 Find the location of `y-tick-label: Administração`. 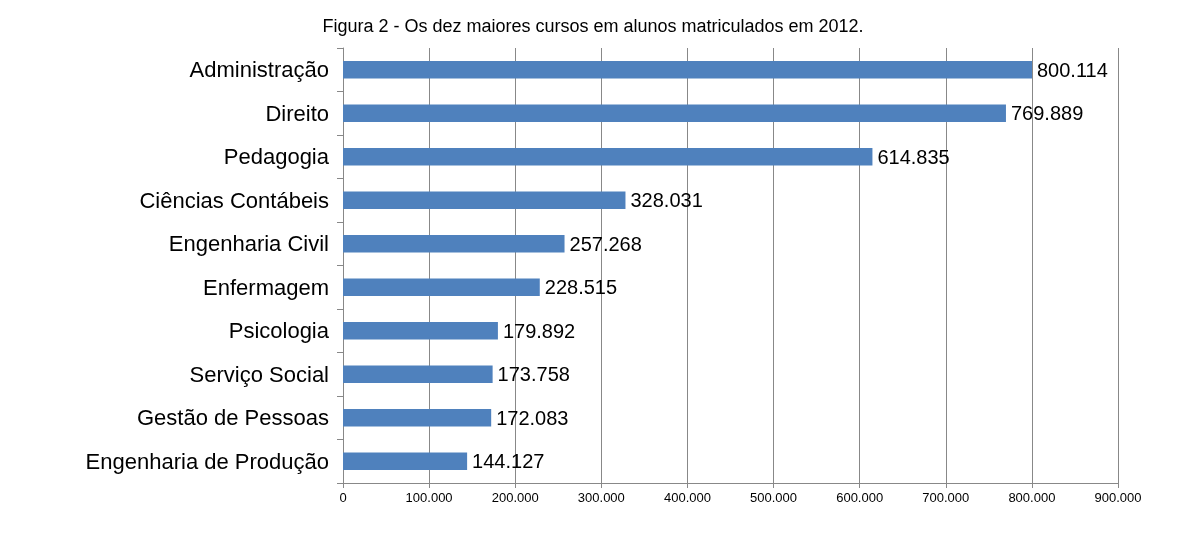

y-tick-label: Administração is located at coordinates (259, 70).